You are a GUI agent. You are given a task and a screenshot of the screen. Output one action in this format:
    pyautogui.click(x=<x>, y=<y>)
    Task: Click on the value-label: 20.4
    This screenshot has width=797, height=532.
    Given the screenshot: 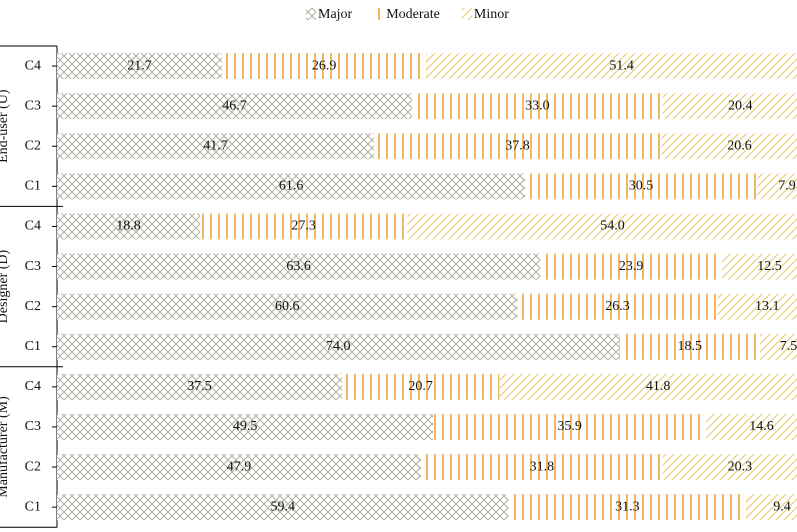 What is the action you would take?
    pyautogui.click(x=740, y=105)
    